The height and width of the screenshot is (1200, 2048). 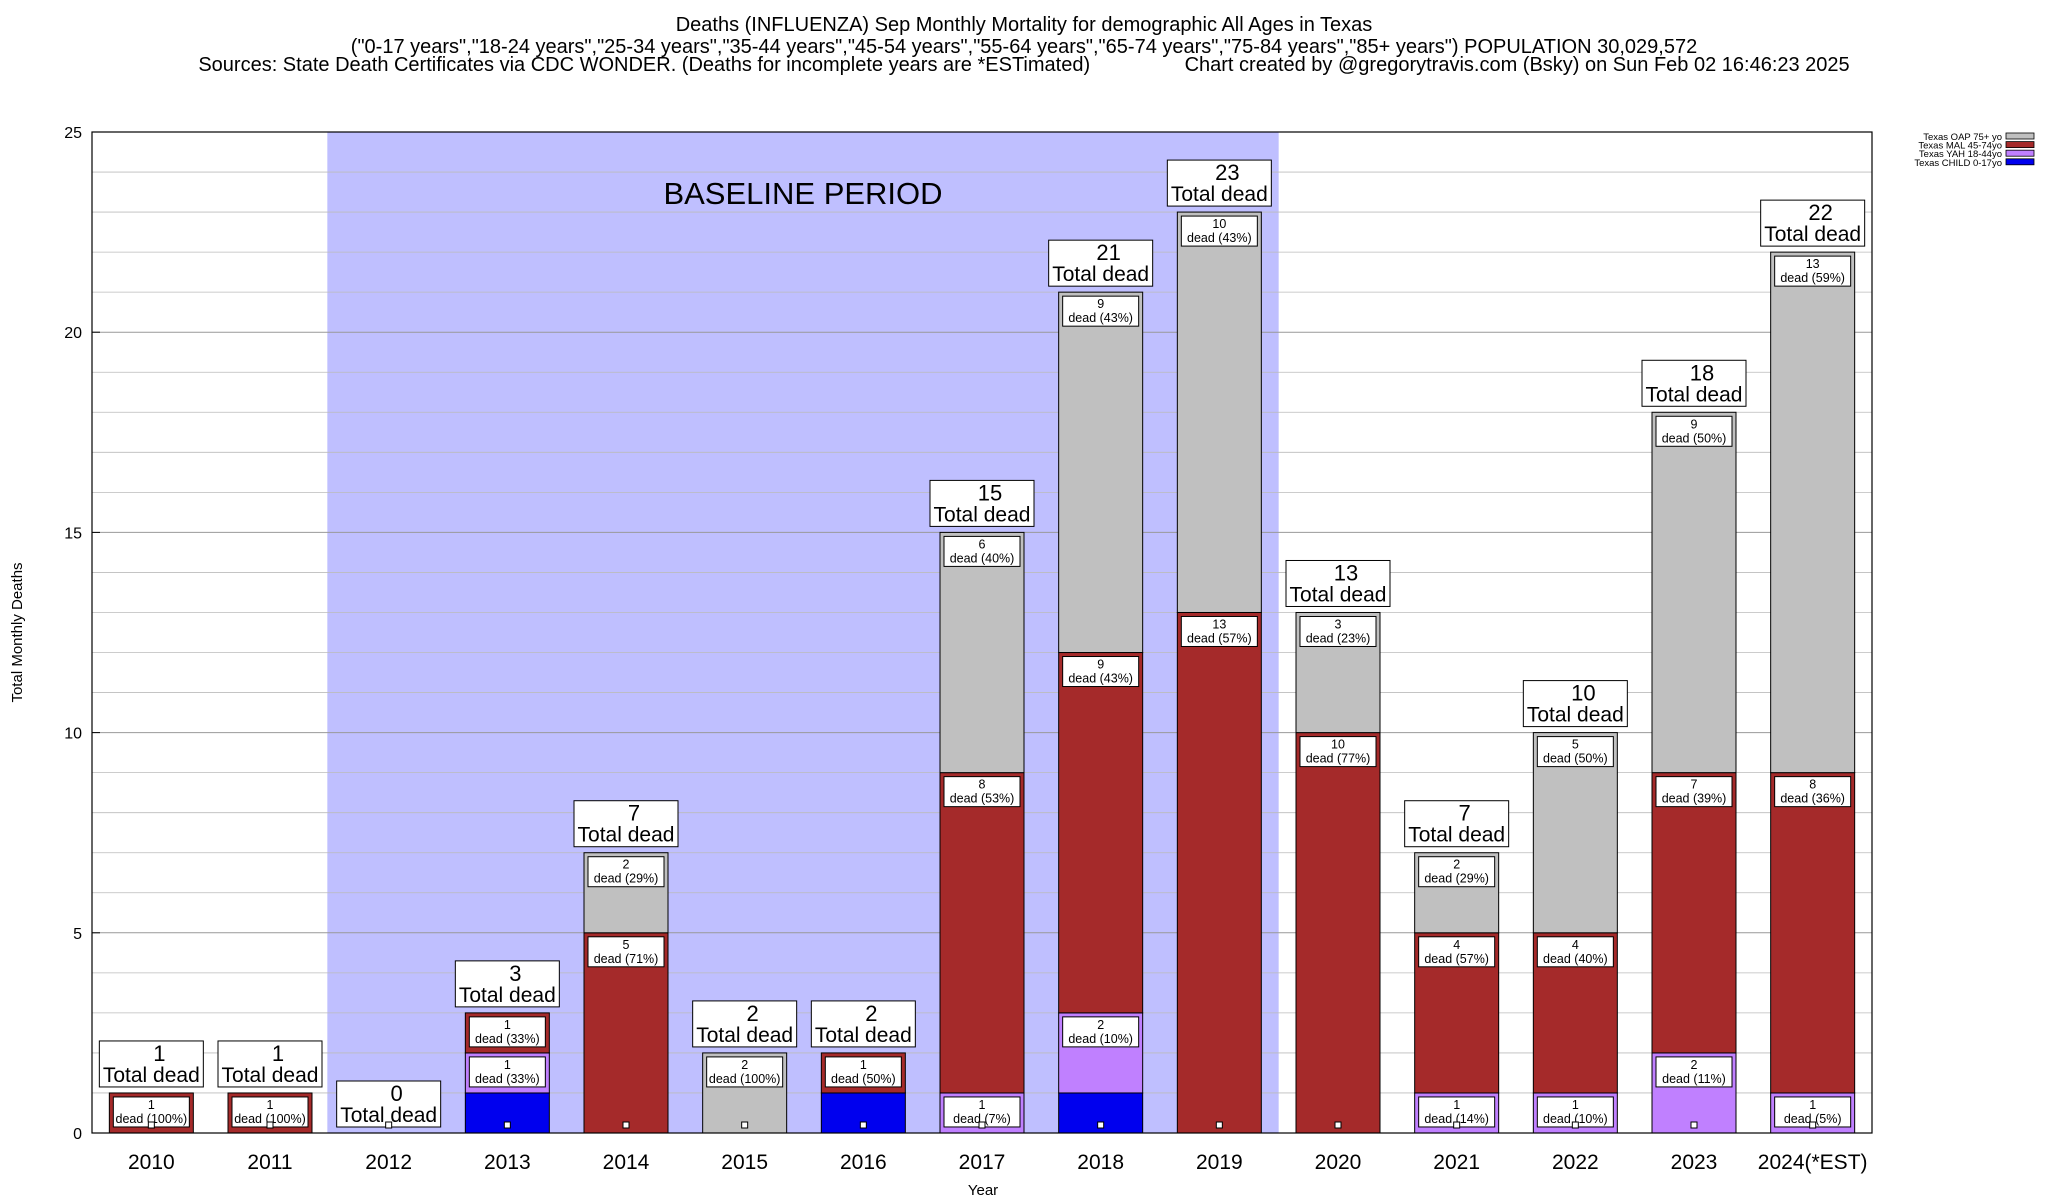 I want to click on x-tick-label: 2014, so click(x=626, y=1162).